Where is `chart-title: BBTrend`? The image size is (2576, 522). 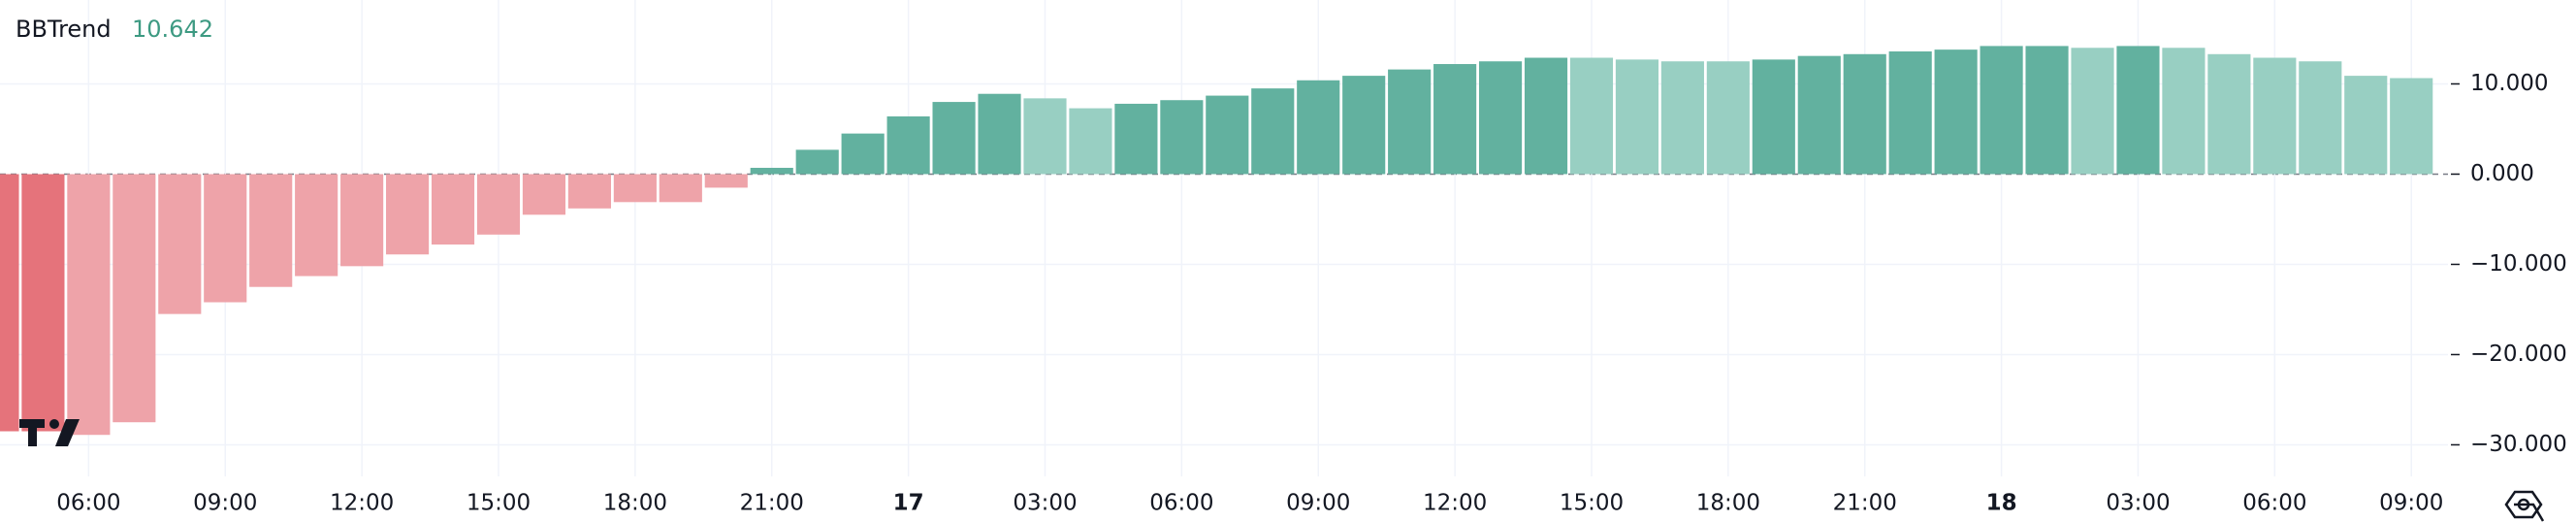 chart-title: BBTrend is located at coordinates (64, 30).